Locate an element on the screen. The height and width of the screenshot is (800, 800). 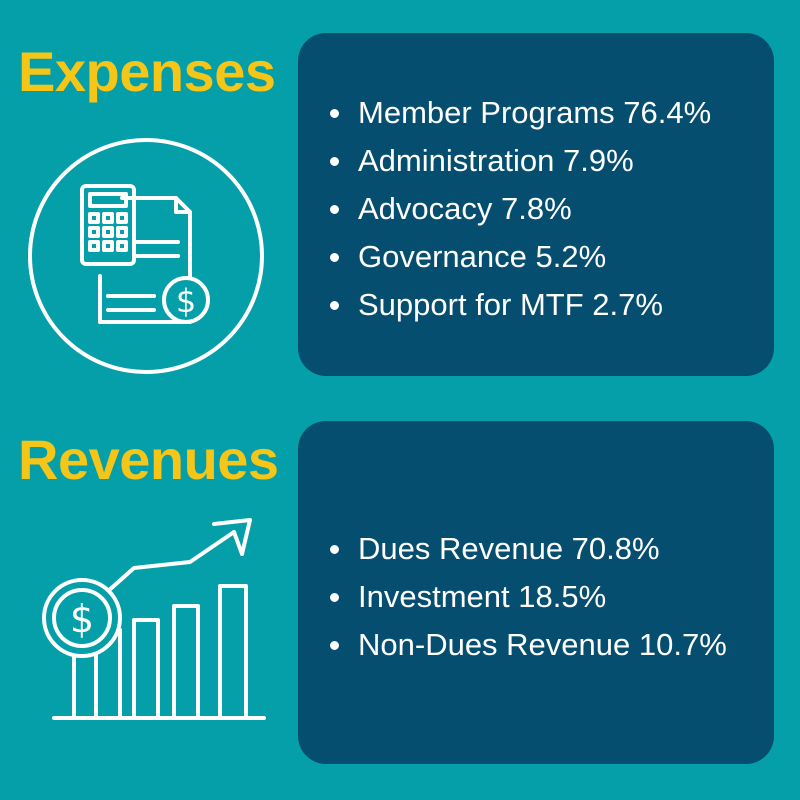
list-item: Dues Revenue 70.8% is located at coordinates (551, 549).